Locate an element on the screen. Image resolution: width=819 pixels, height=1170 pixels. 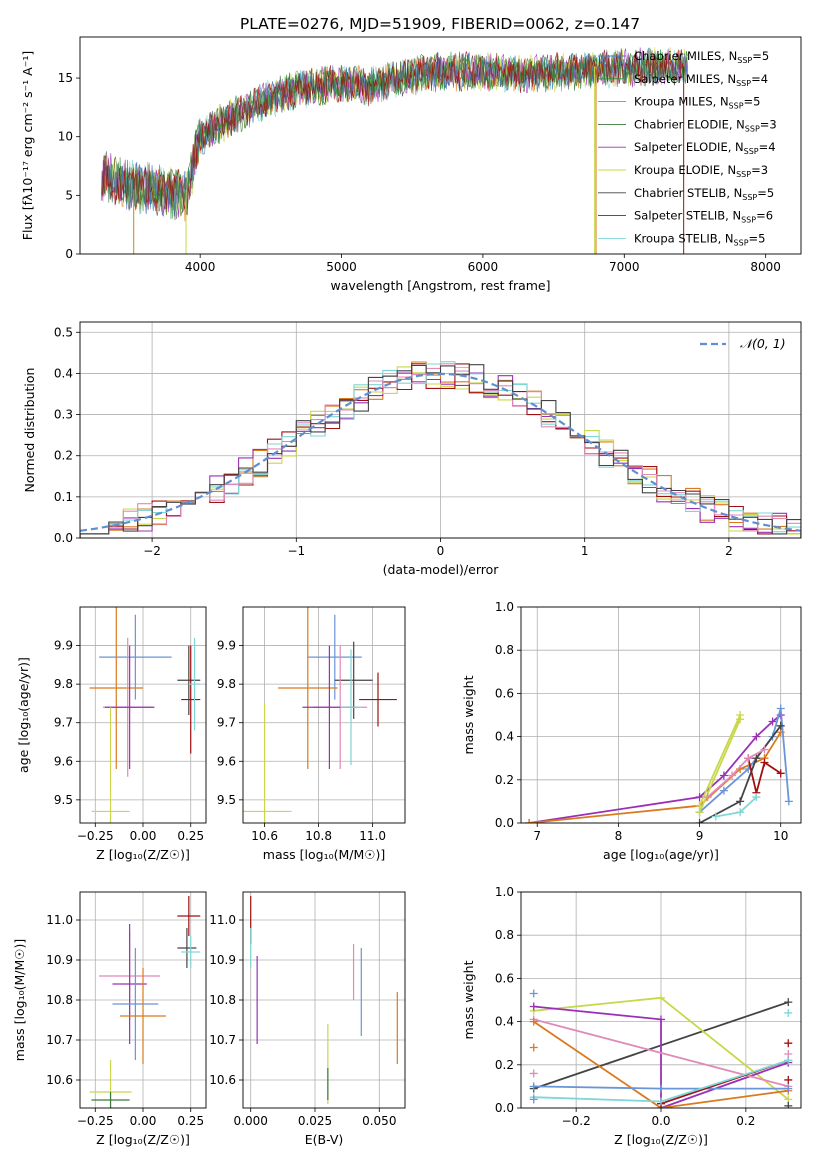
x-tick-label: 0.00 is located at coordinates (143, 1121).